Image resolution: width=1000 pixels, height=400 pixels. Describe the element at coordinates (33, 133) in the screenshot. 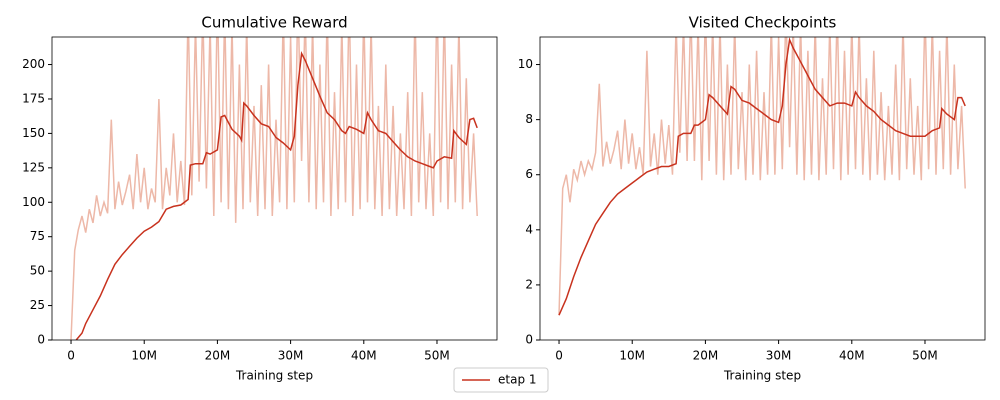

I see `y-tick-label: 150` at that location.